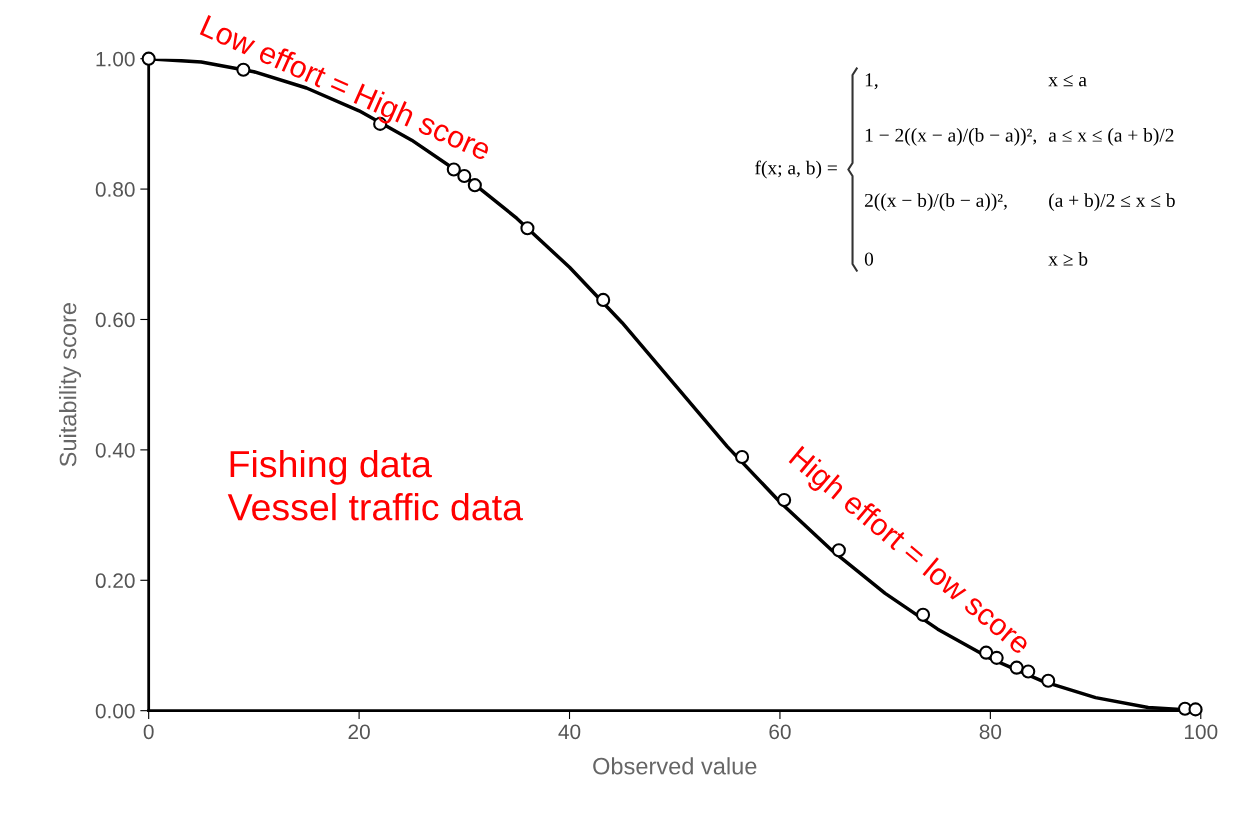 This screenshot has height=815, width=1260. I want to click on y-tick-label: 0.60, so click(115, 320).